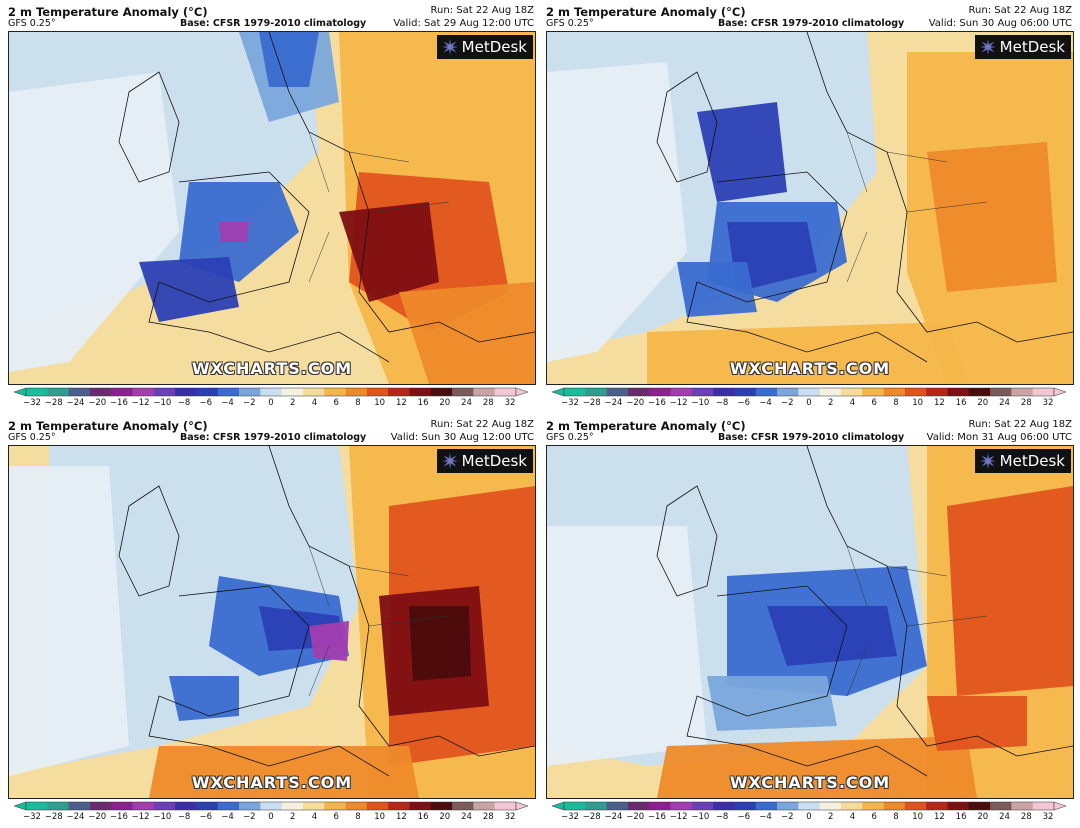 Image resolution: width=1080 pixels, height=828 pixels. I want to click on colorbar-tick-label: −20, so click(97, 403).